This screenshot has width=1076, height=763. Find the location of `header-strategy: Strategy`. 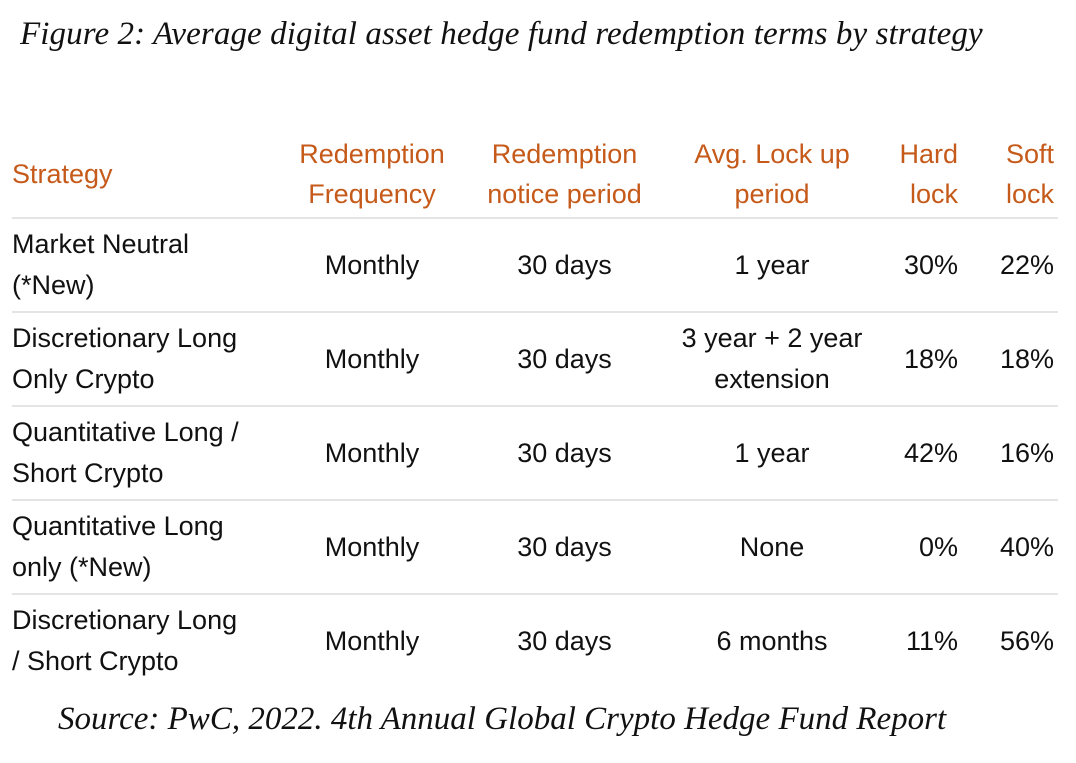

header-strategy: Strategy is located at coordinates (147, 175).